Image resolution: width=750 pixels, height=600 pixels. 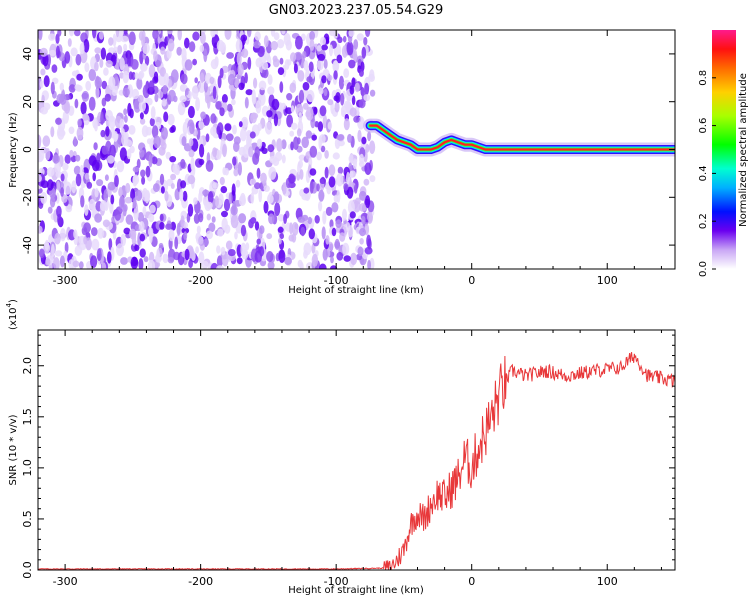 What do you see at coordinates (27, 54) in the screenshot?
I see `spectrogram-y-tick-label: 40` at bounding box center [27, 54].